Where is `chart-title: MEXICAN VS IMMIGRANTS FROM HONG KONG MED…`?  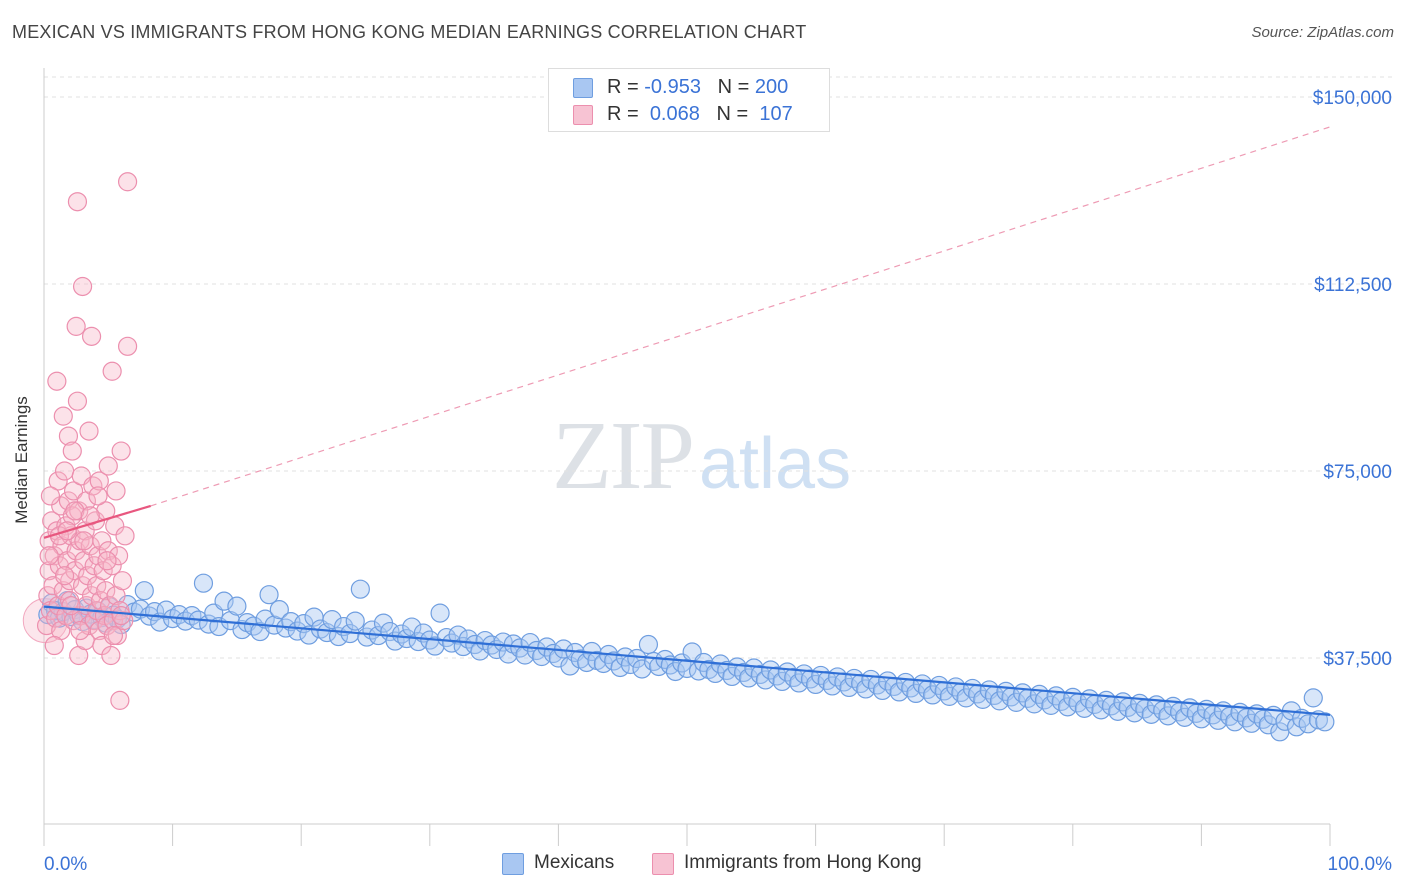
chart-title: MEXICAN VS IMMIGRANTS FROM HONG KONG MED… is located at coordinates (409, 32).